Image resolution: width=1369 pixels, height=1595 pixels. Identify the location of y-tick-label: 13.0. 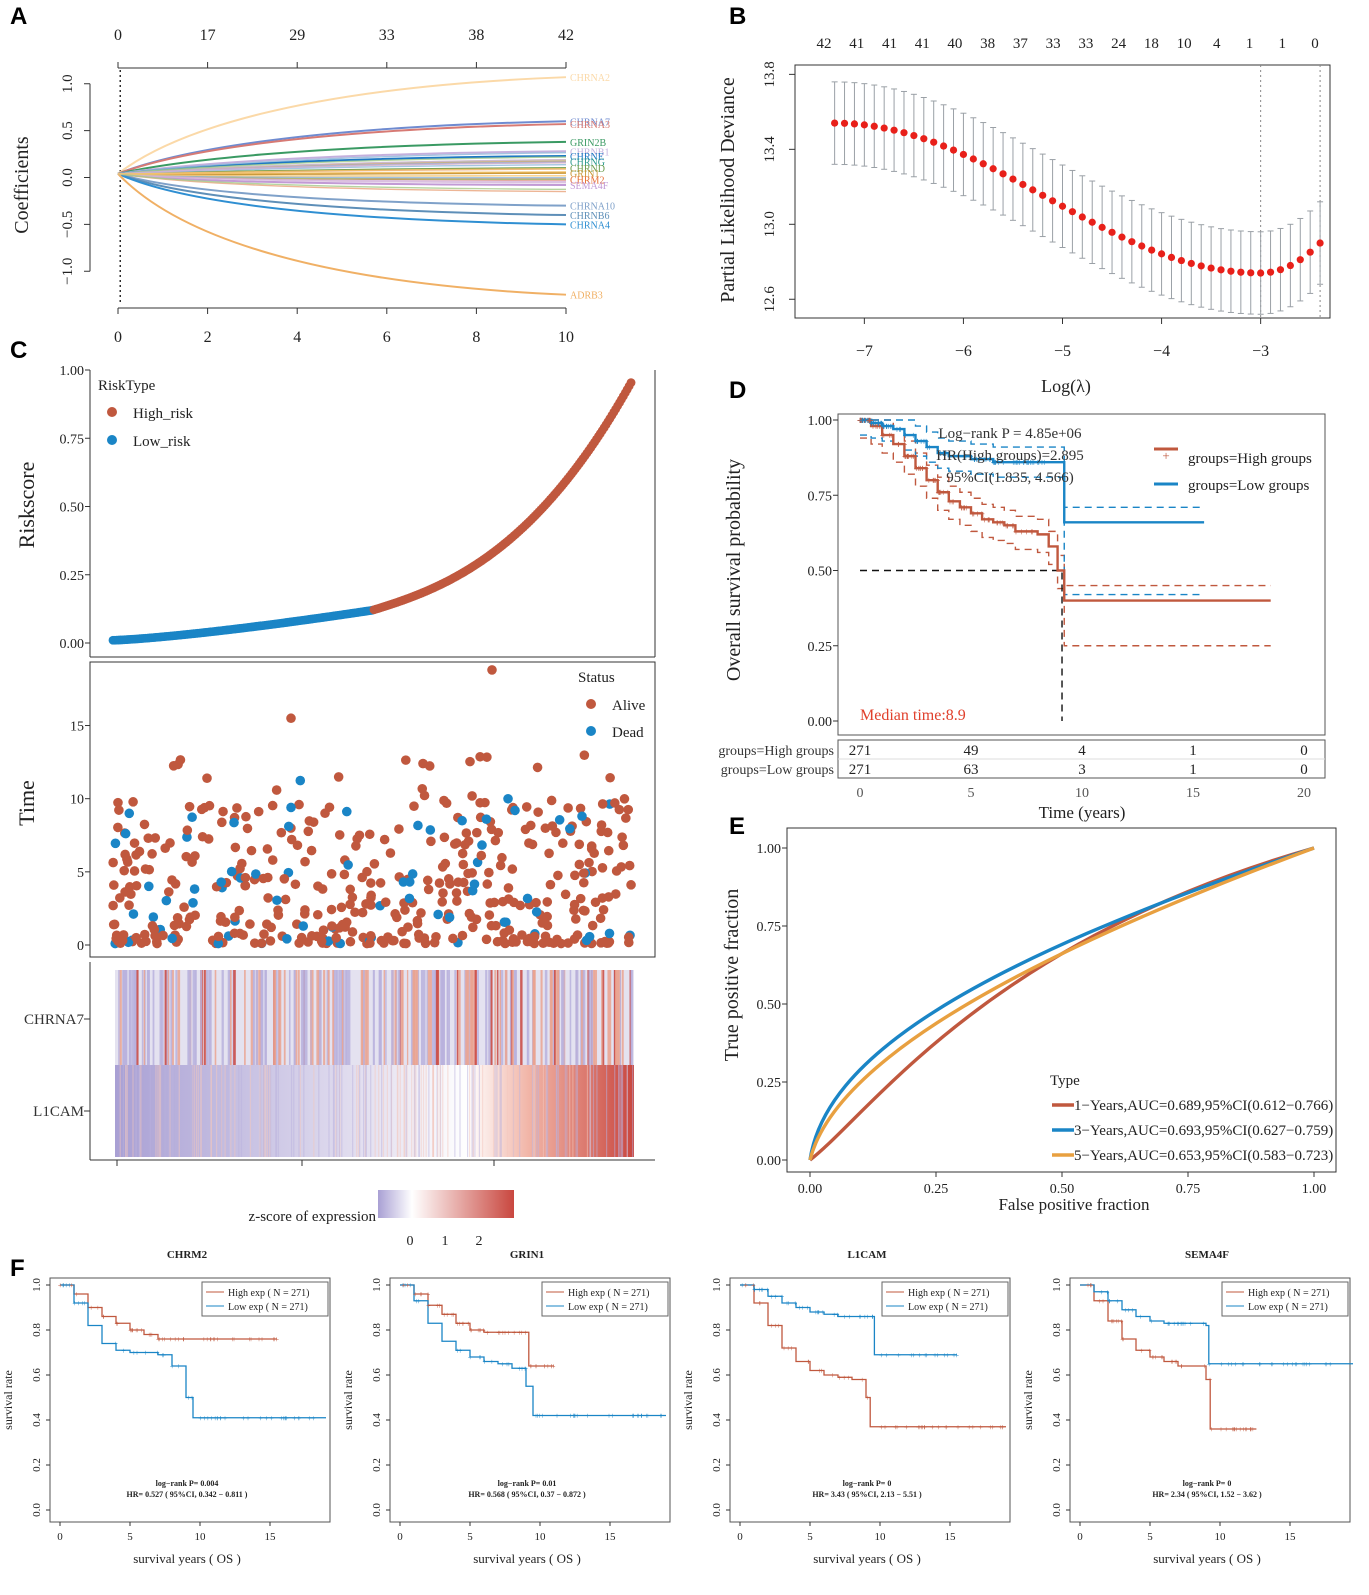
(770, 224).